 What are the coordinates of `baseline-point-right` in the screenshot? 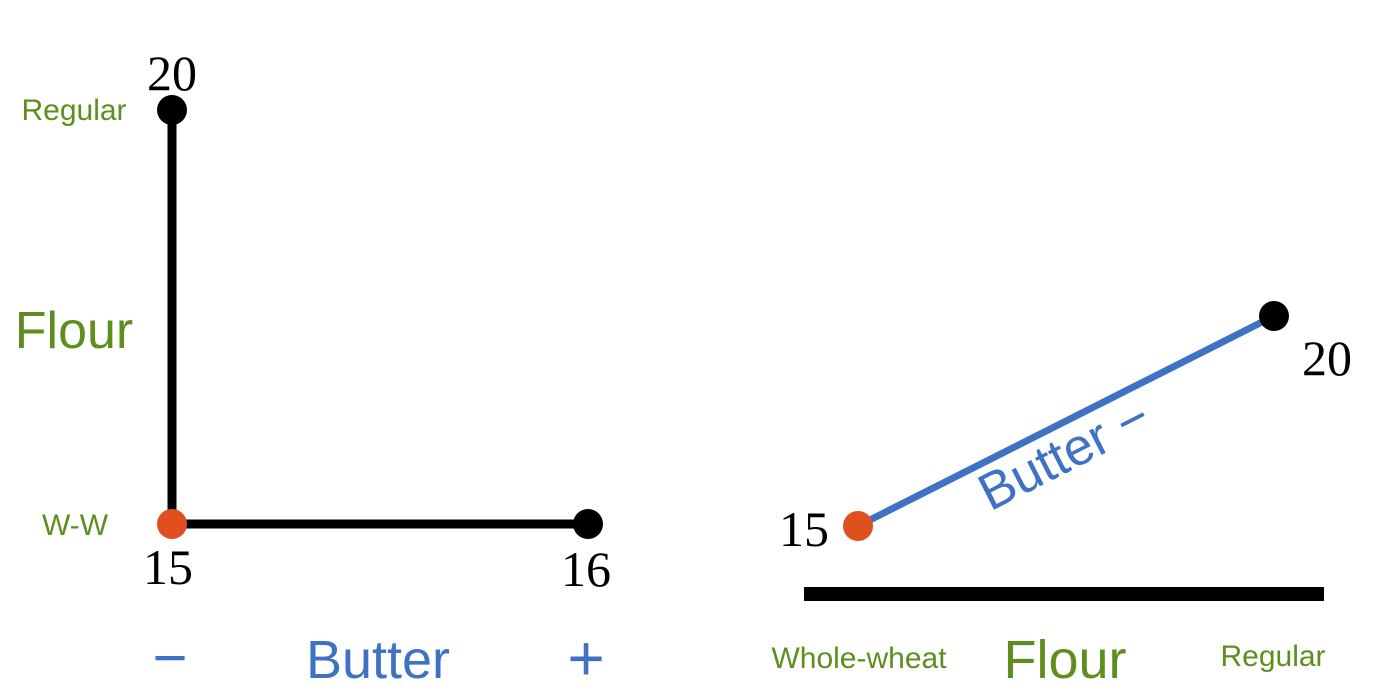 It's located at (858, 526).